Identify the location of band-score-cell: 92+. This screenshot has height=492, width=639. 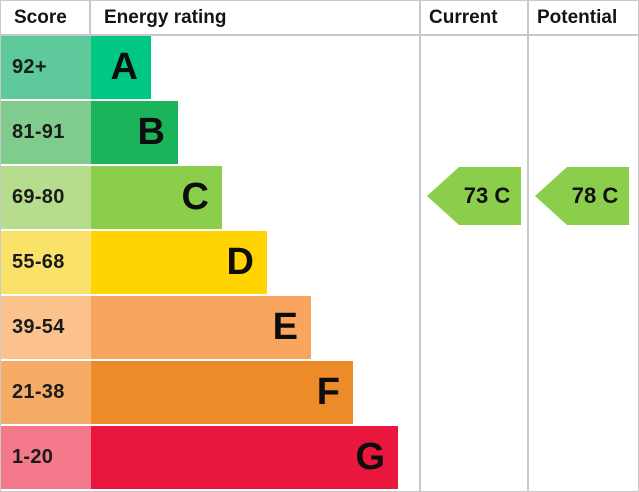
(46, 68).